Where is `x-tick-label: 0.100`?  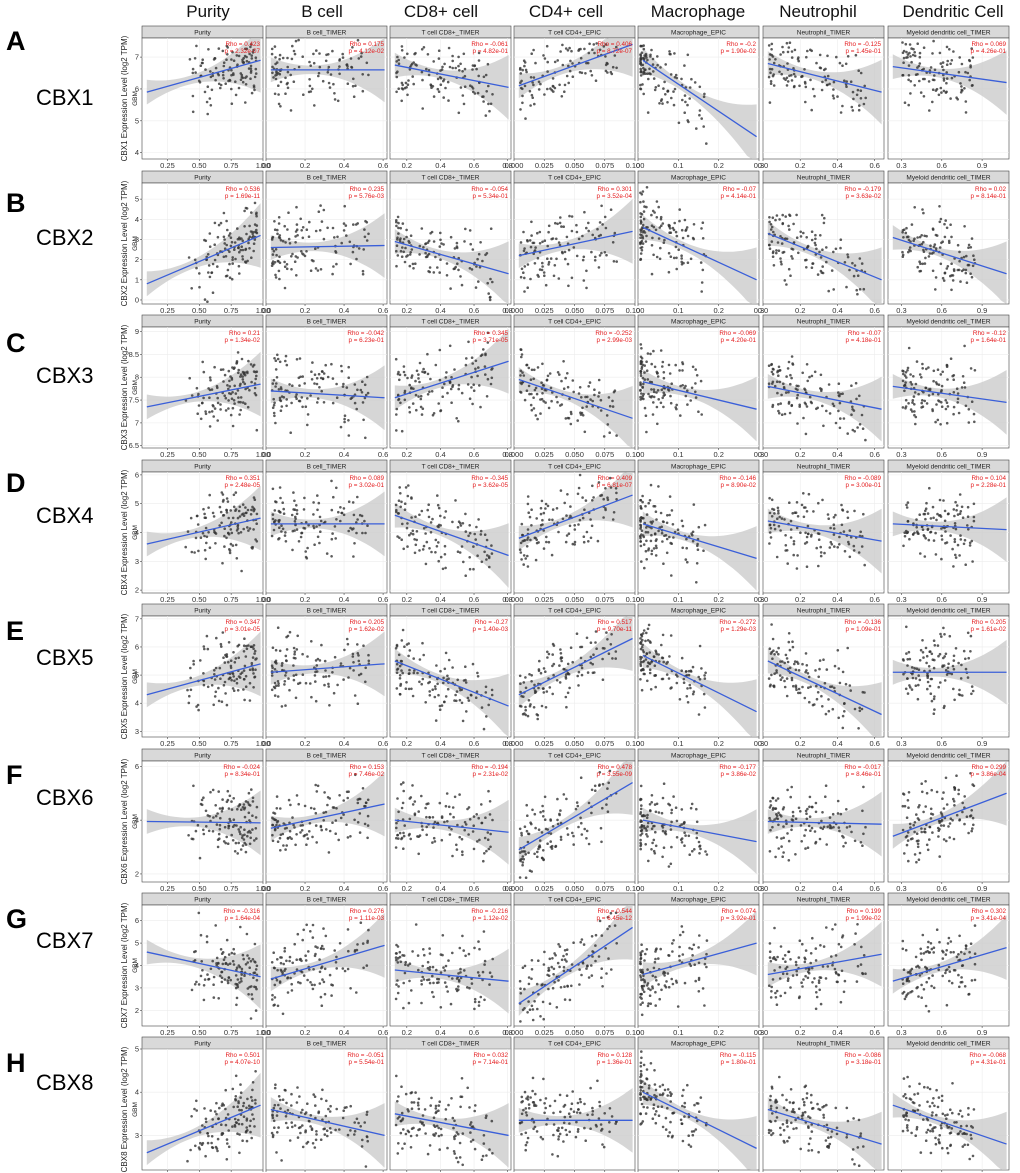
x-tick-label: 0.100 is located at coordinates (635, 454).